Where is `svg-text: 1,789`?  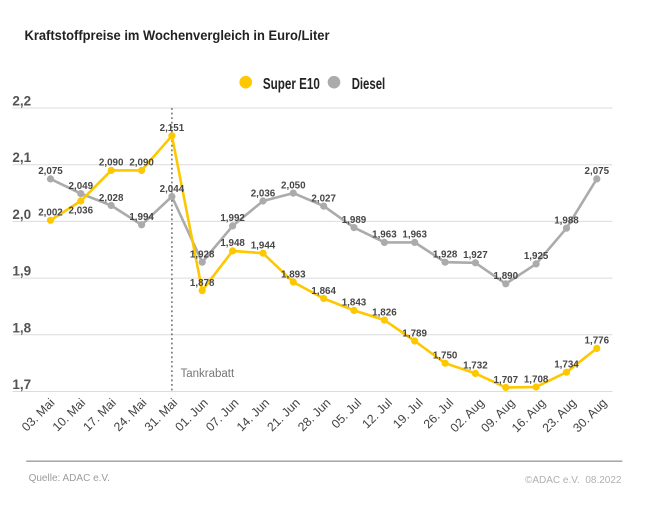
svg-text: 1,789 is located at coordinates (414, 333).